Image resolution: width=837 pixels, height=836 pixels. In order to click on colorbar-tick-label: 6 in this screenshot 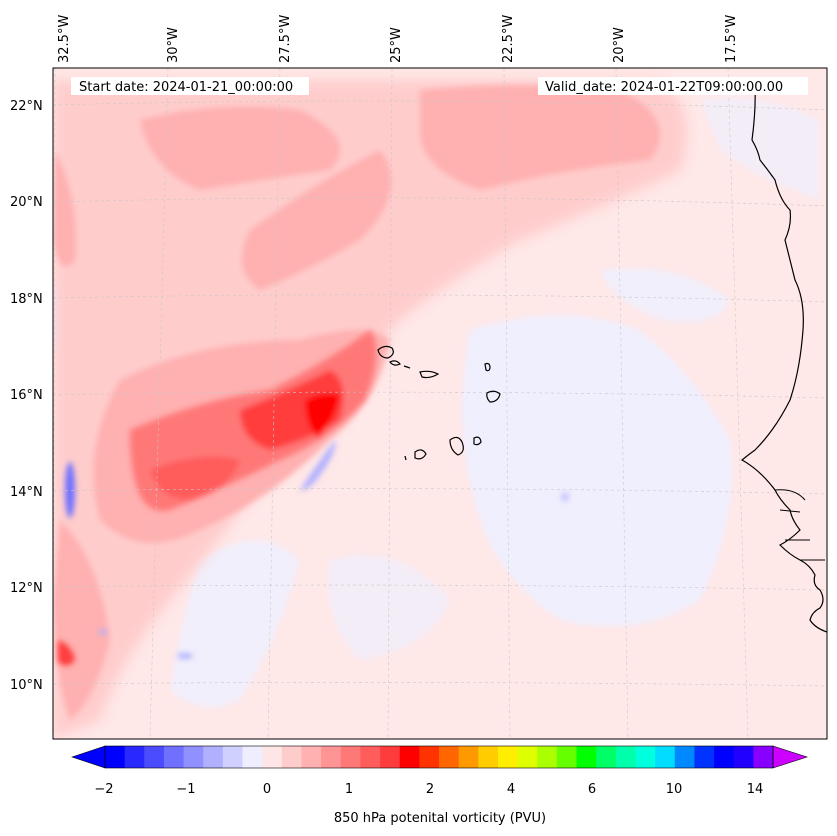, I will do `click(592, 789)`.